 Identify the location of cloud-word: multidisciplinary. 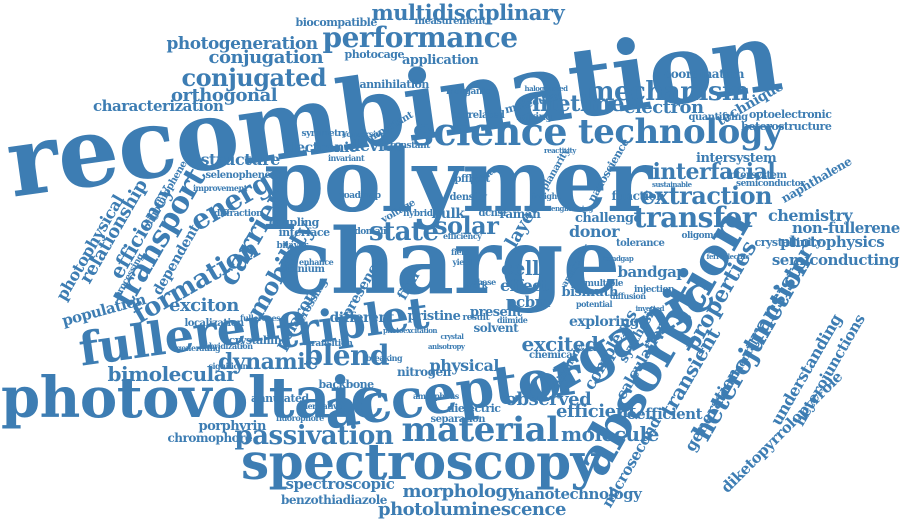
(468, 12).